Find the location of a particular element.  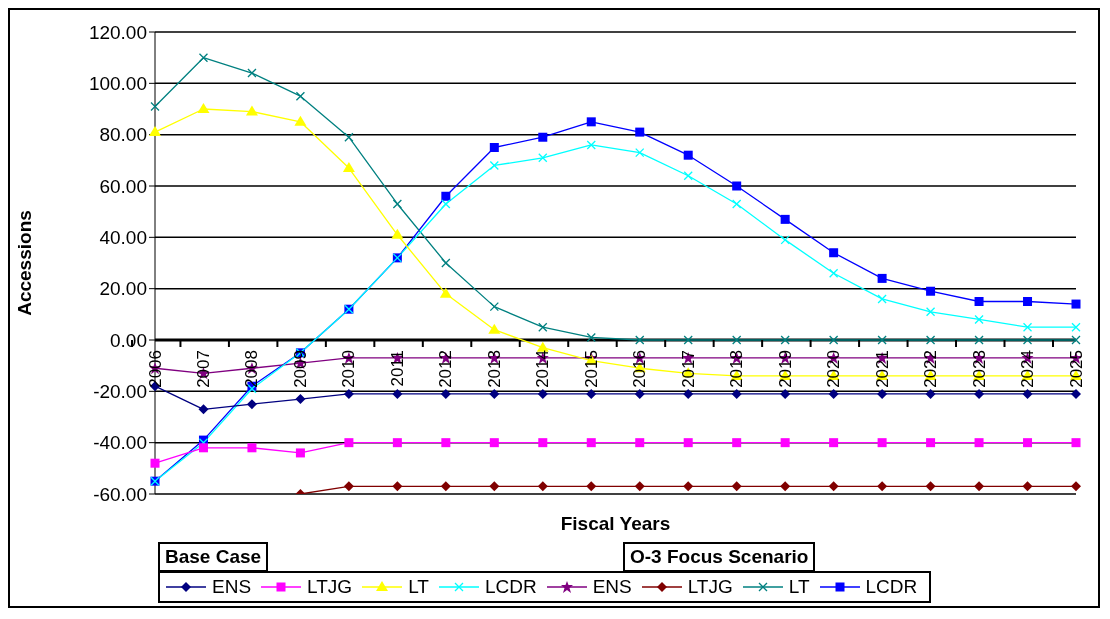

y-tick-label: -40.00 is located at coordinates (120, 443).